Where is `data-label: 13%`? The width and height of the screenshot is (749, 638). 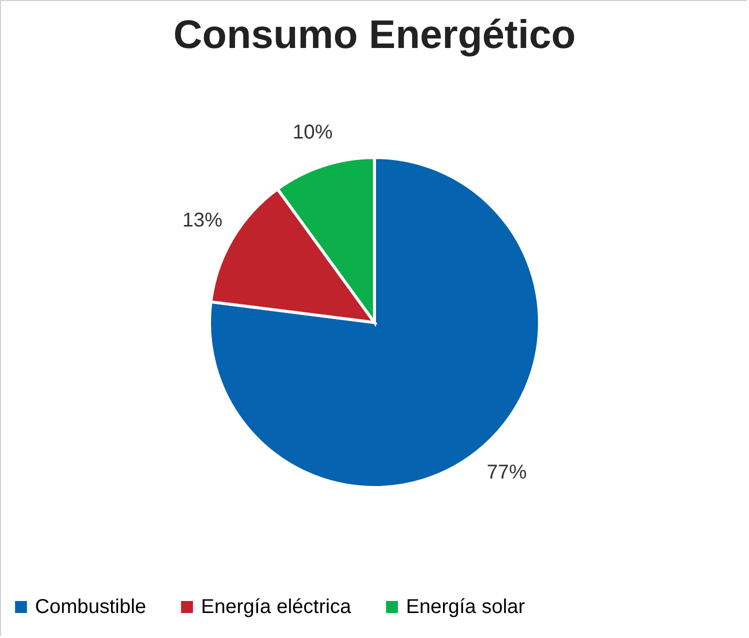
data-label: 13% is located at coordinates (202, 221).